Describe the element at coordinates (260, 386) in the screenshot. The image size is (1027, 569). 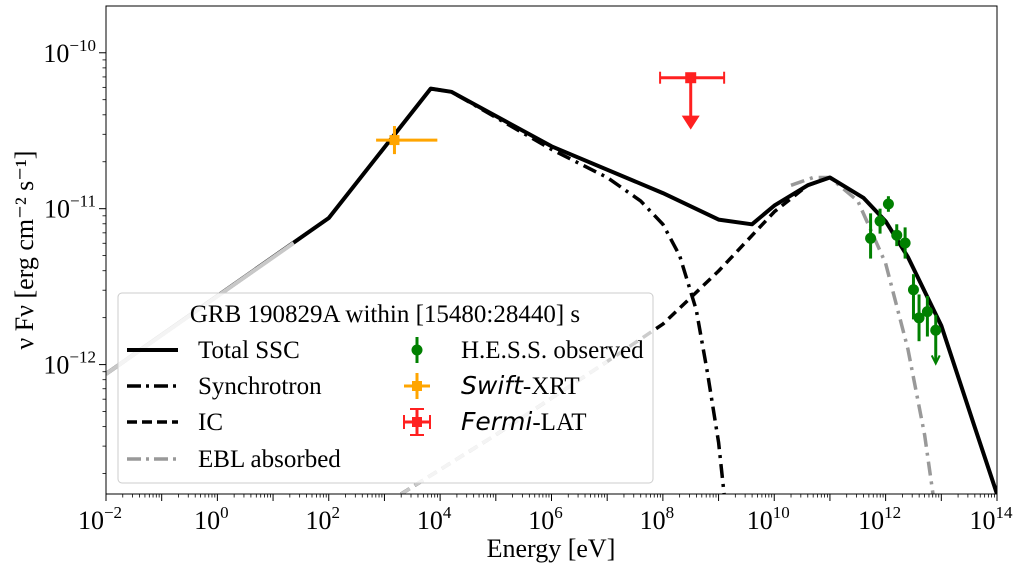
I see `legend-sync-label: Synchrotron` at that location.